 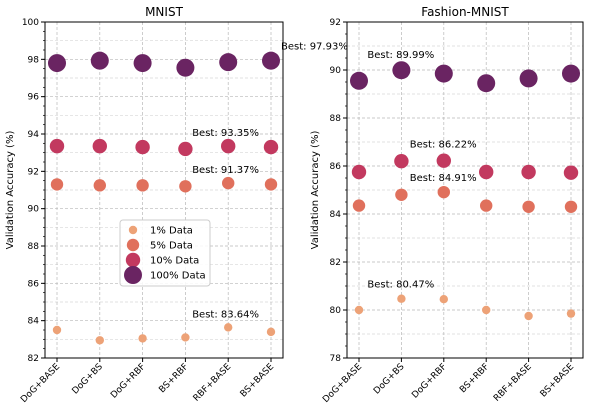 I want to click on legend-label: 100% Data, so click(x=178, y=276).